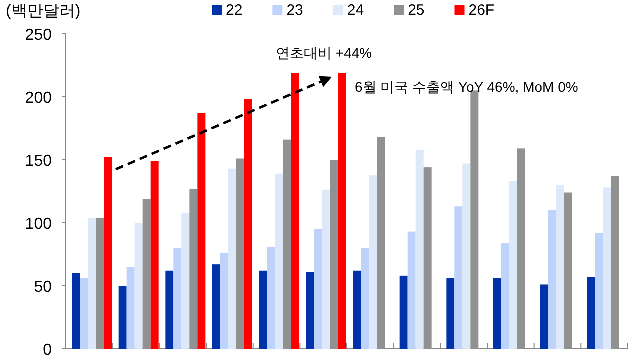 This screenshot has height=360, width=640. I want to click on y-tick-label: 150, so click(38, 161).